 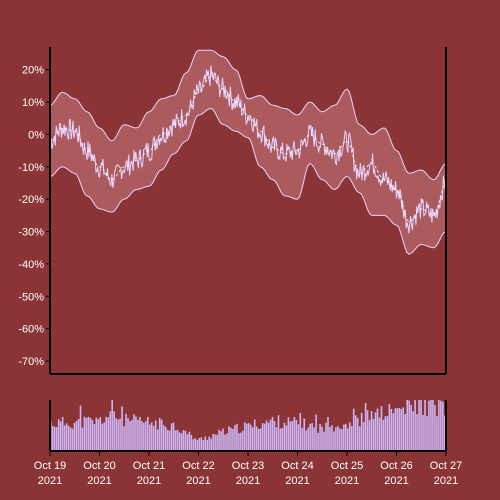 What do you see at coordinates (50, 473) in the screenshot?
I see `x-tick-label: Oct 19 2021` at bounding box center [50, 473].